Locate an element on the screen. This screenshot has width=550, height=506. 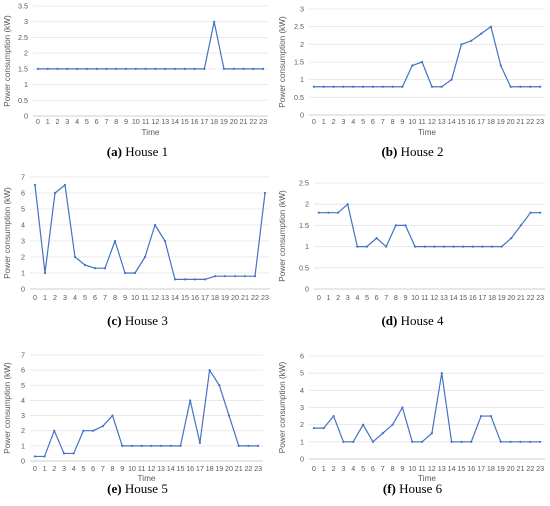
y-tick-label: 0.5 is located at coordinates (23, 100).